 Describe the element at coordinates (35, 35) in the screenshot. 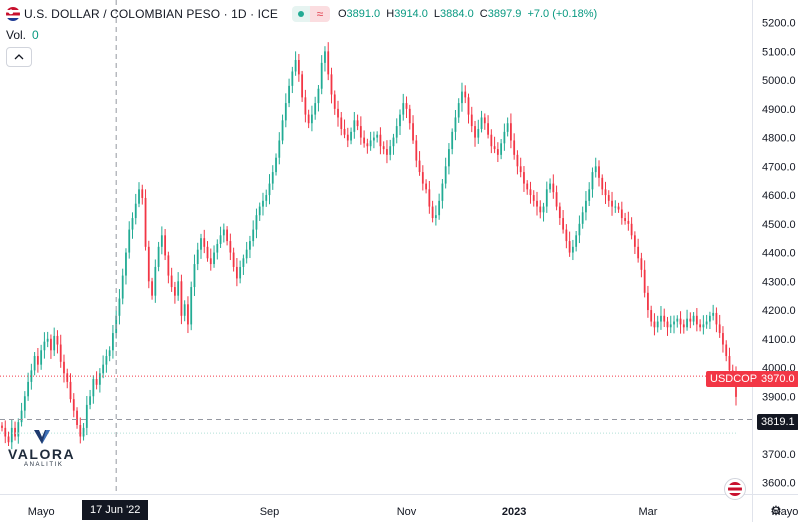

I see `volume-value: 0` at that location.